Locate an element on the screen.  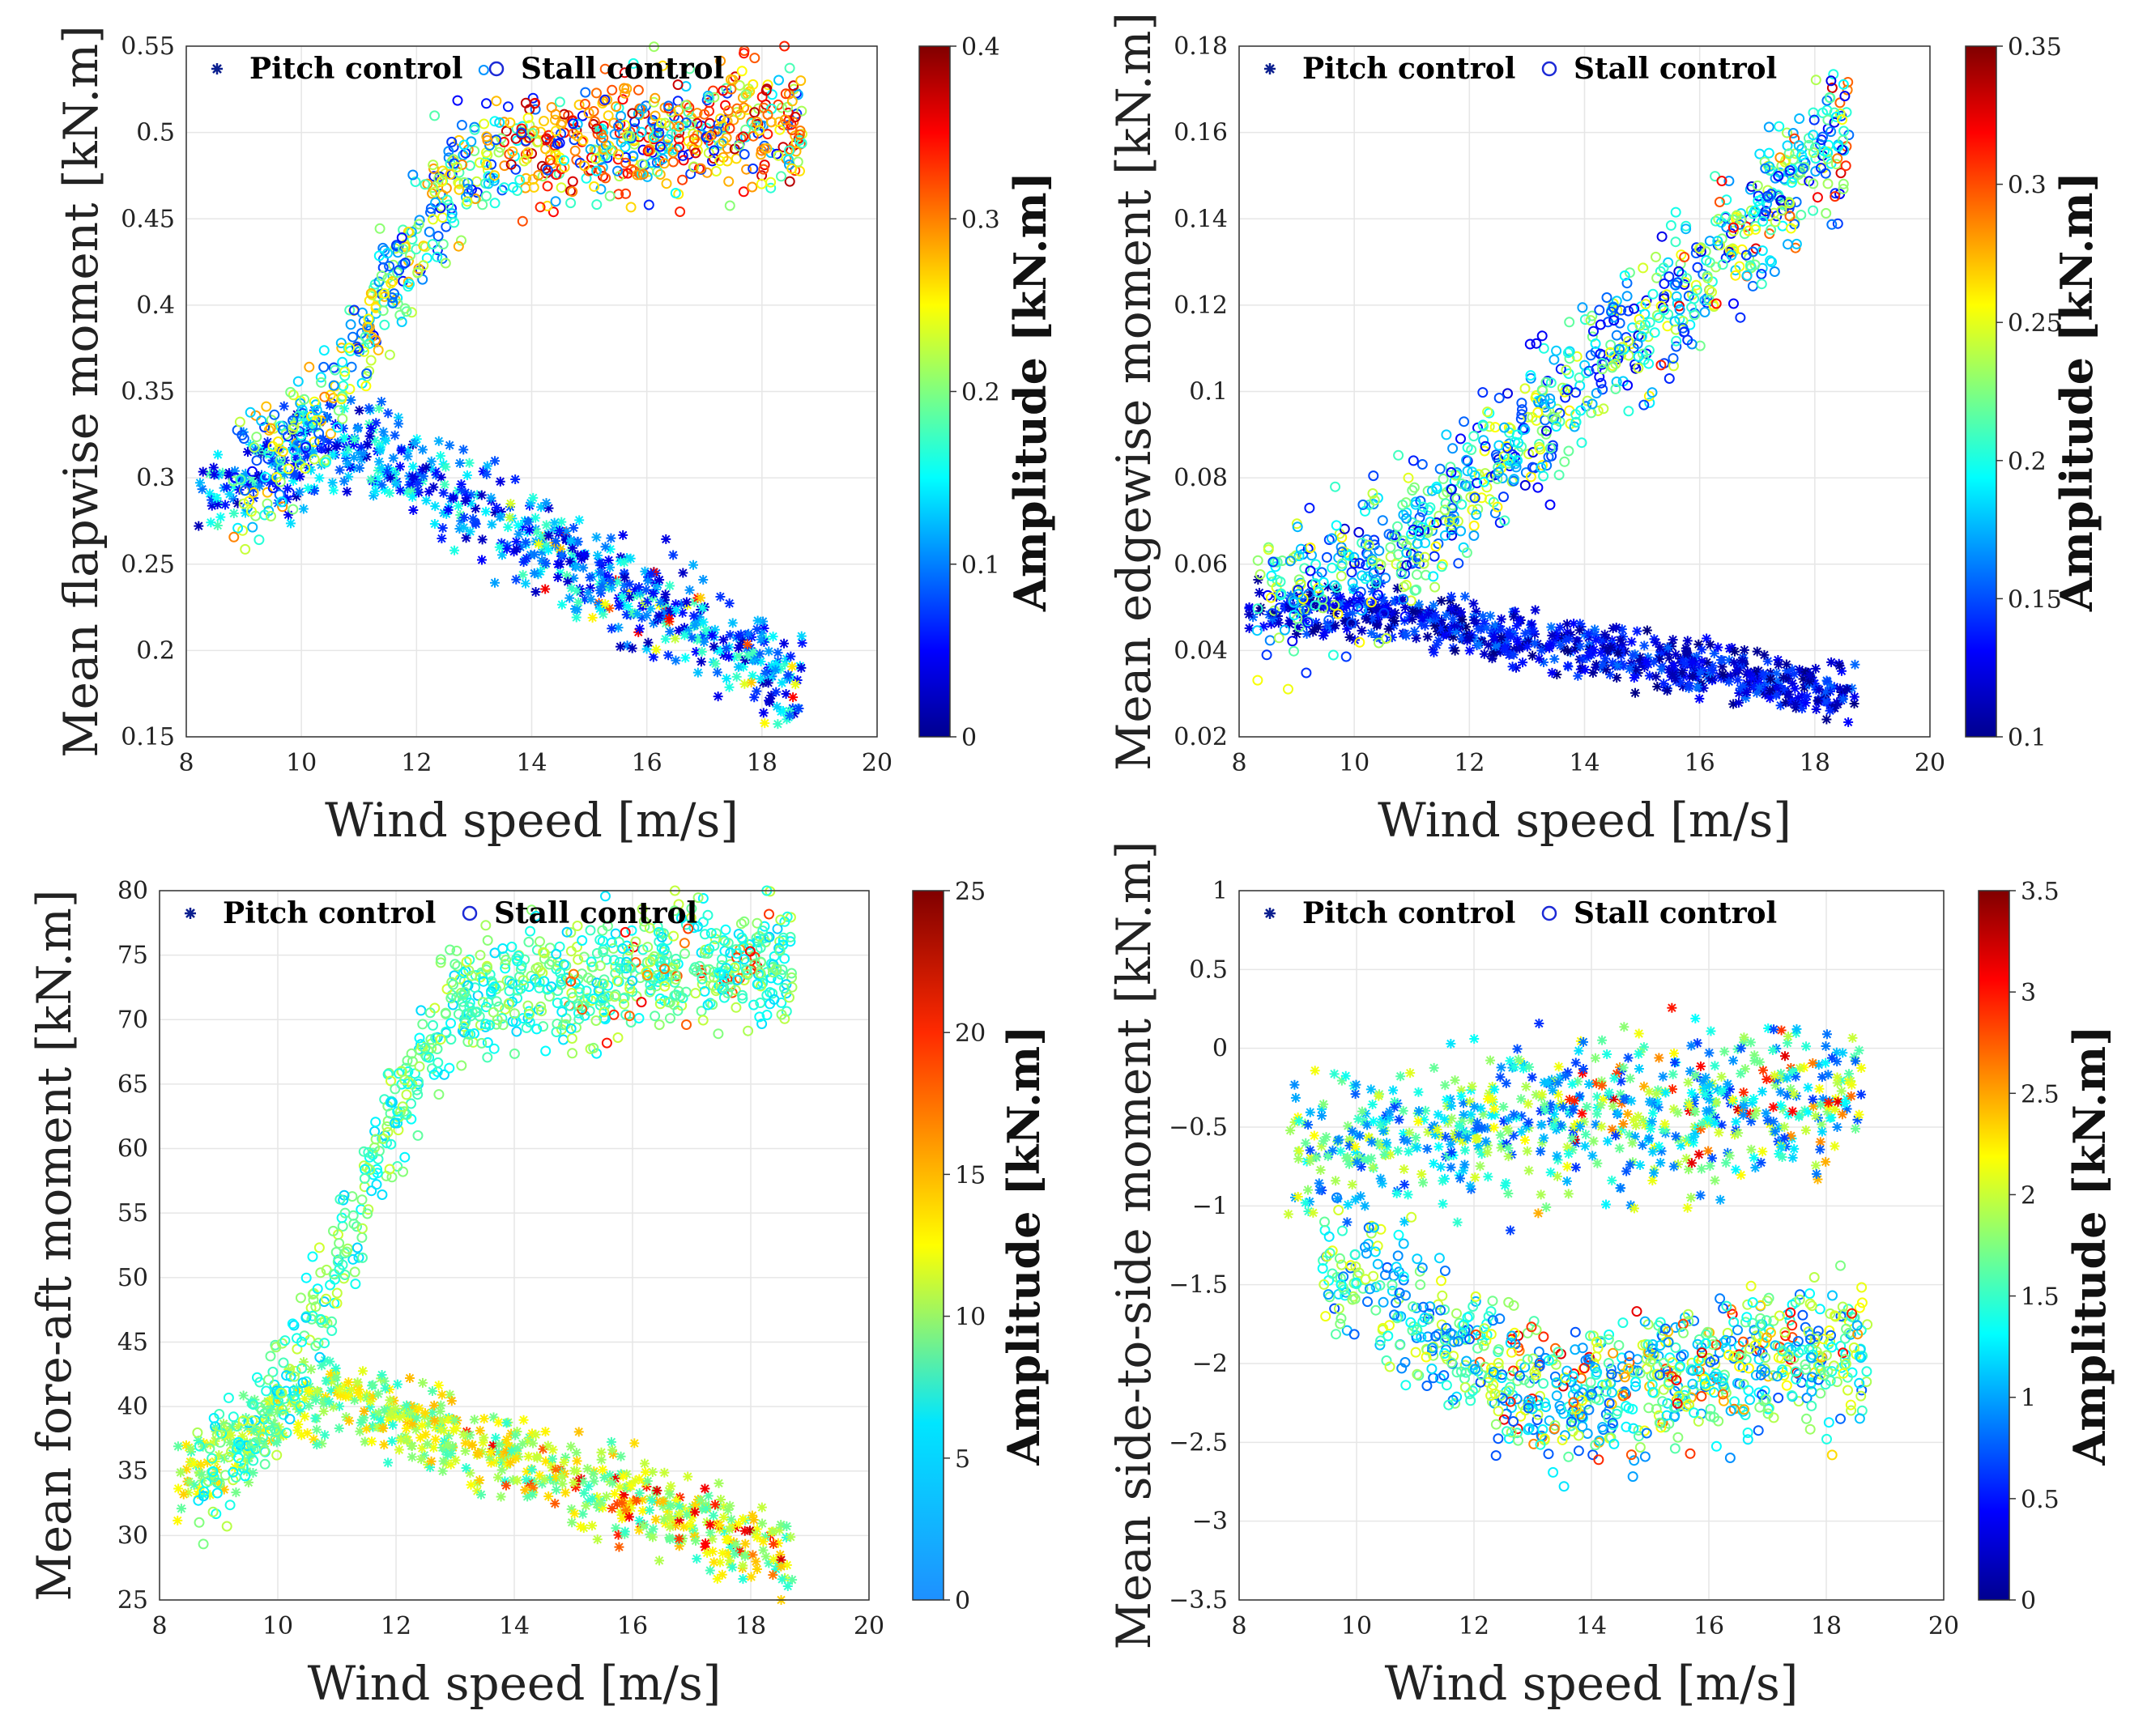
y-tick-label: 0.1 is located at coordinates (1208, 392).